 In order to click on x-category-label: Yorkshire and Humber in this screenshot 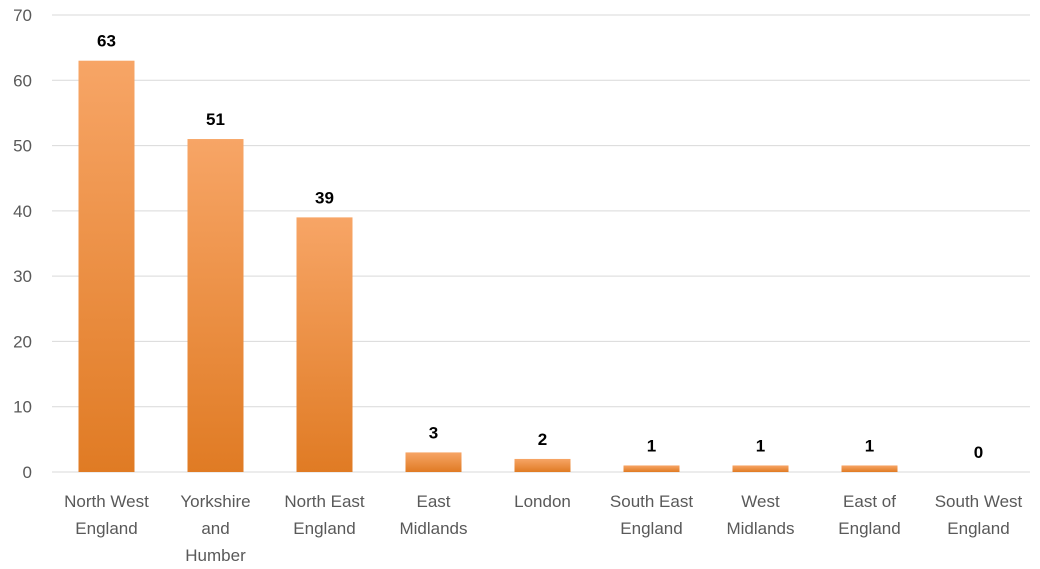, I will do `click(215, 528)`.